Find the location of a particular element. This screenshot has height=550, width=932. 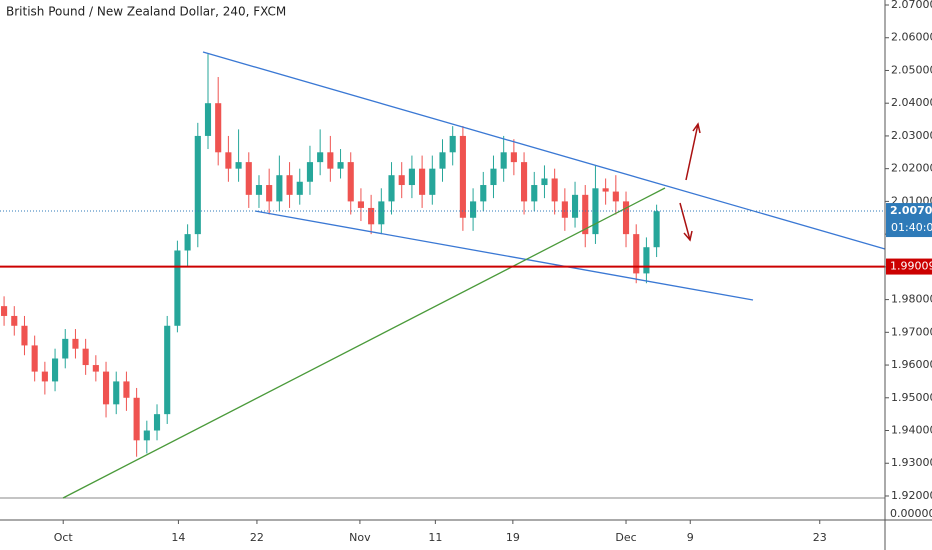

countdown-label: 01:40:09 is located at coordinates (911, 227).